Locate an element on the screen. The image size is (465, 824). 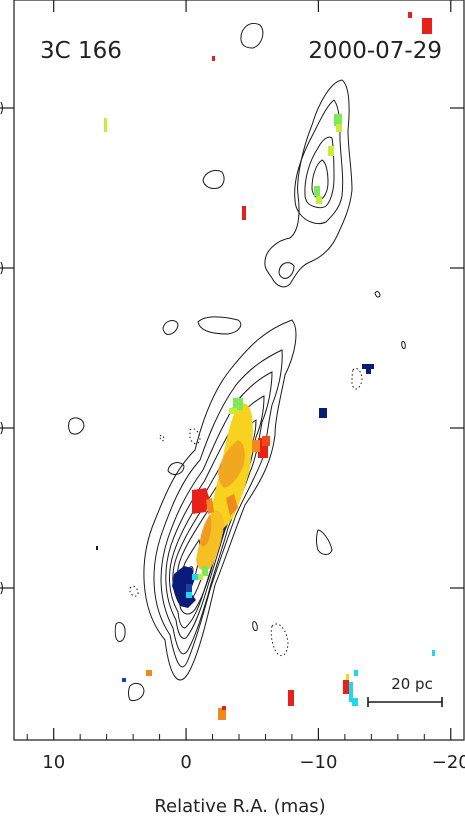
observation-date-label: 2000-07-29 is located at coordinates (375, 51).